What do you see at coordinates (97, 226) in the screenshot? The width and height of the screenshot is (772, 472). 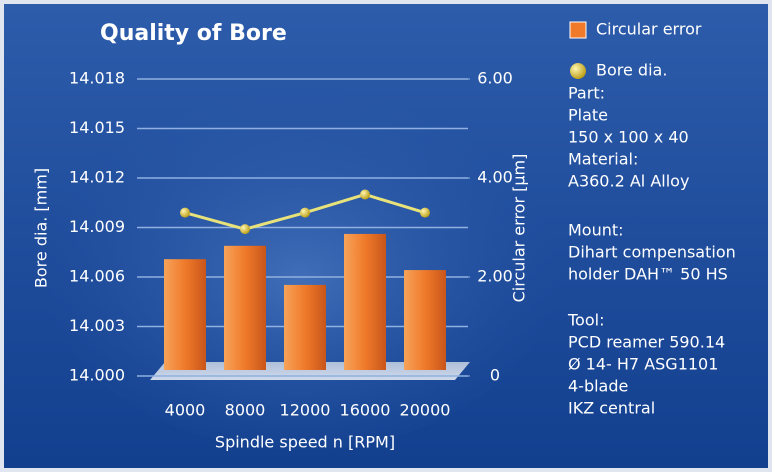 I see `y-tick-label: 14.009` at bounding box center [97, 226].